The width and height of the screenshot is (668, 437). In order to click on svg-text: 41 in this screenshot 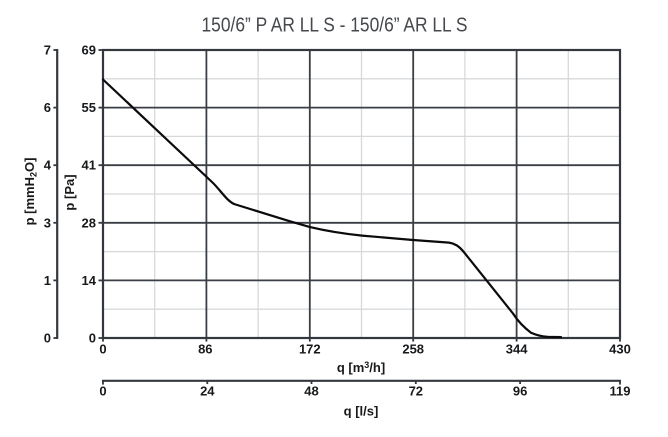, I will do `click(89, 165)`.